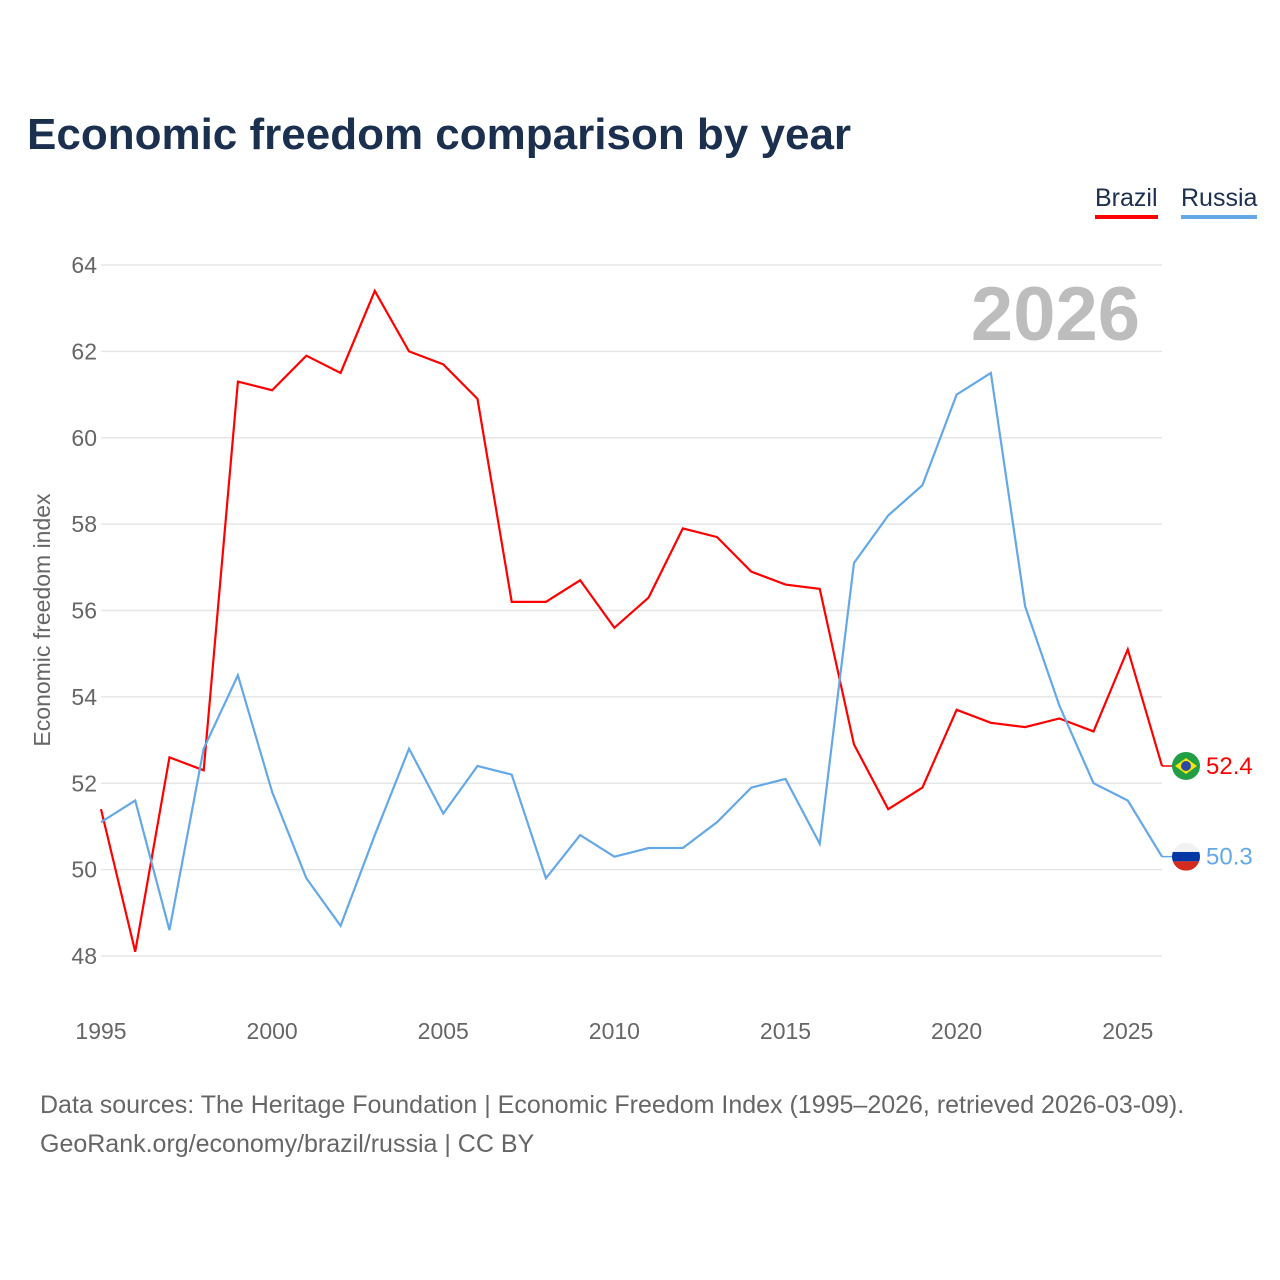 Image resolution: width=1280 pixels, height=1280 pixels. What do you see at coordinates (1126, 201) in the screenshot?
I see `legend-item-brazil: Brazil` at bounding box center [1126, 201].